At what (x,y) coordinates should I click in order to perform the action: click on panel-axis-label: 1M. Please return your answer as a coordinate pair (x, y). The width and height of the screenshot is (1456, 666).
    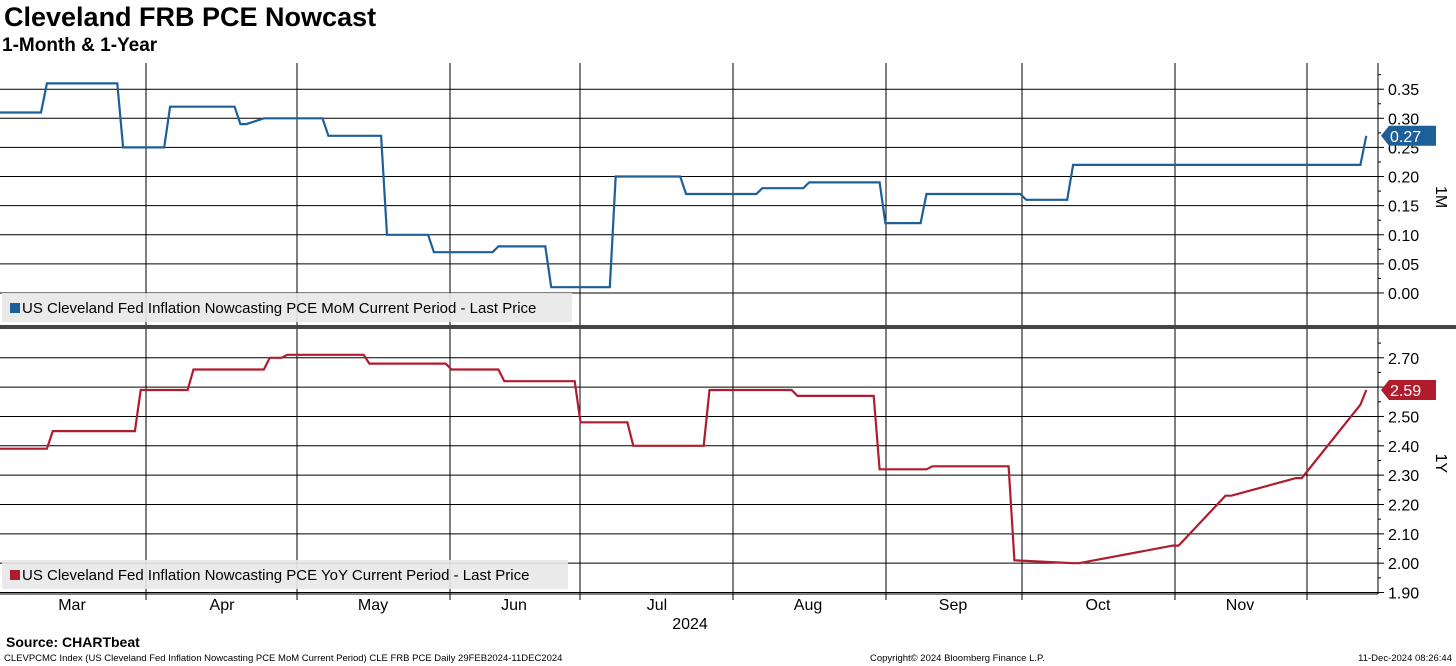
    Looking at the image, I should click on (1440, 197).